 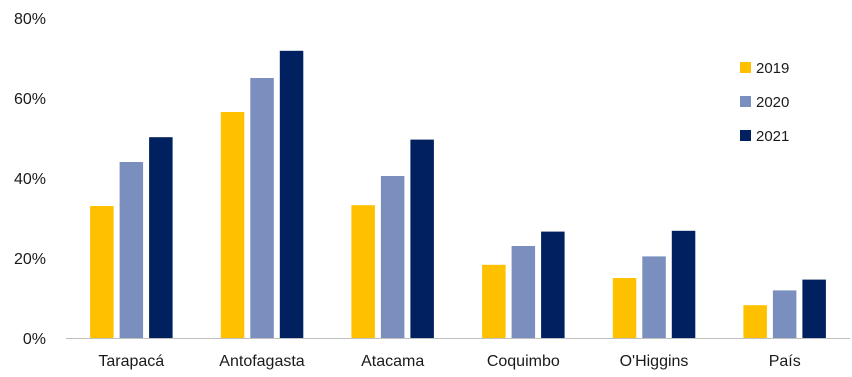 What do you see at coordinates (30, 19) in the screenshot?
I see `y-tick-label: 80%` at bounding box center [30, 19].